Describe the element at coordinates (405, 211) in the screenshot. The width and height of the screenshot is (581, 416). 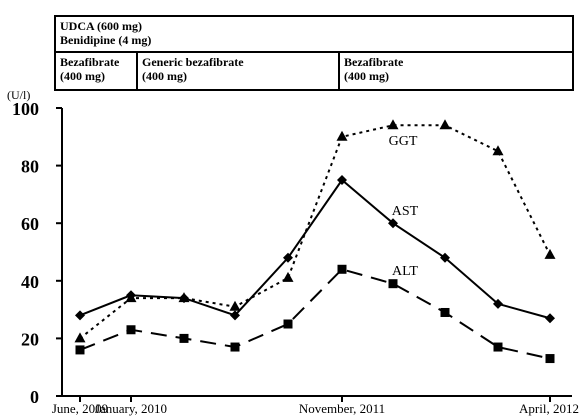
I see `ast-series-label: AST` at that location.